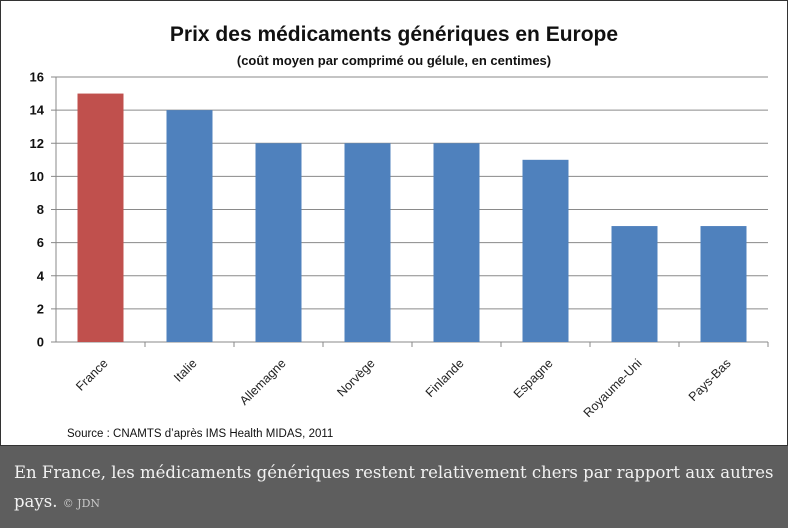  Describe the element at coordinates (263, 382) in the screenshot. I see `x-tick-label: Allemagne` at that location.